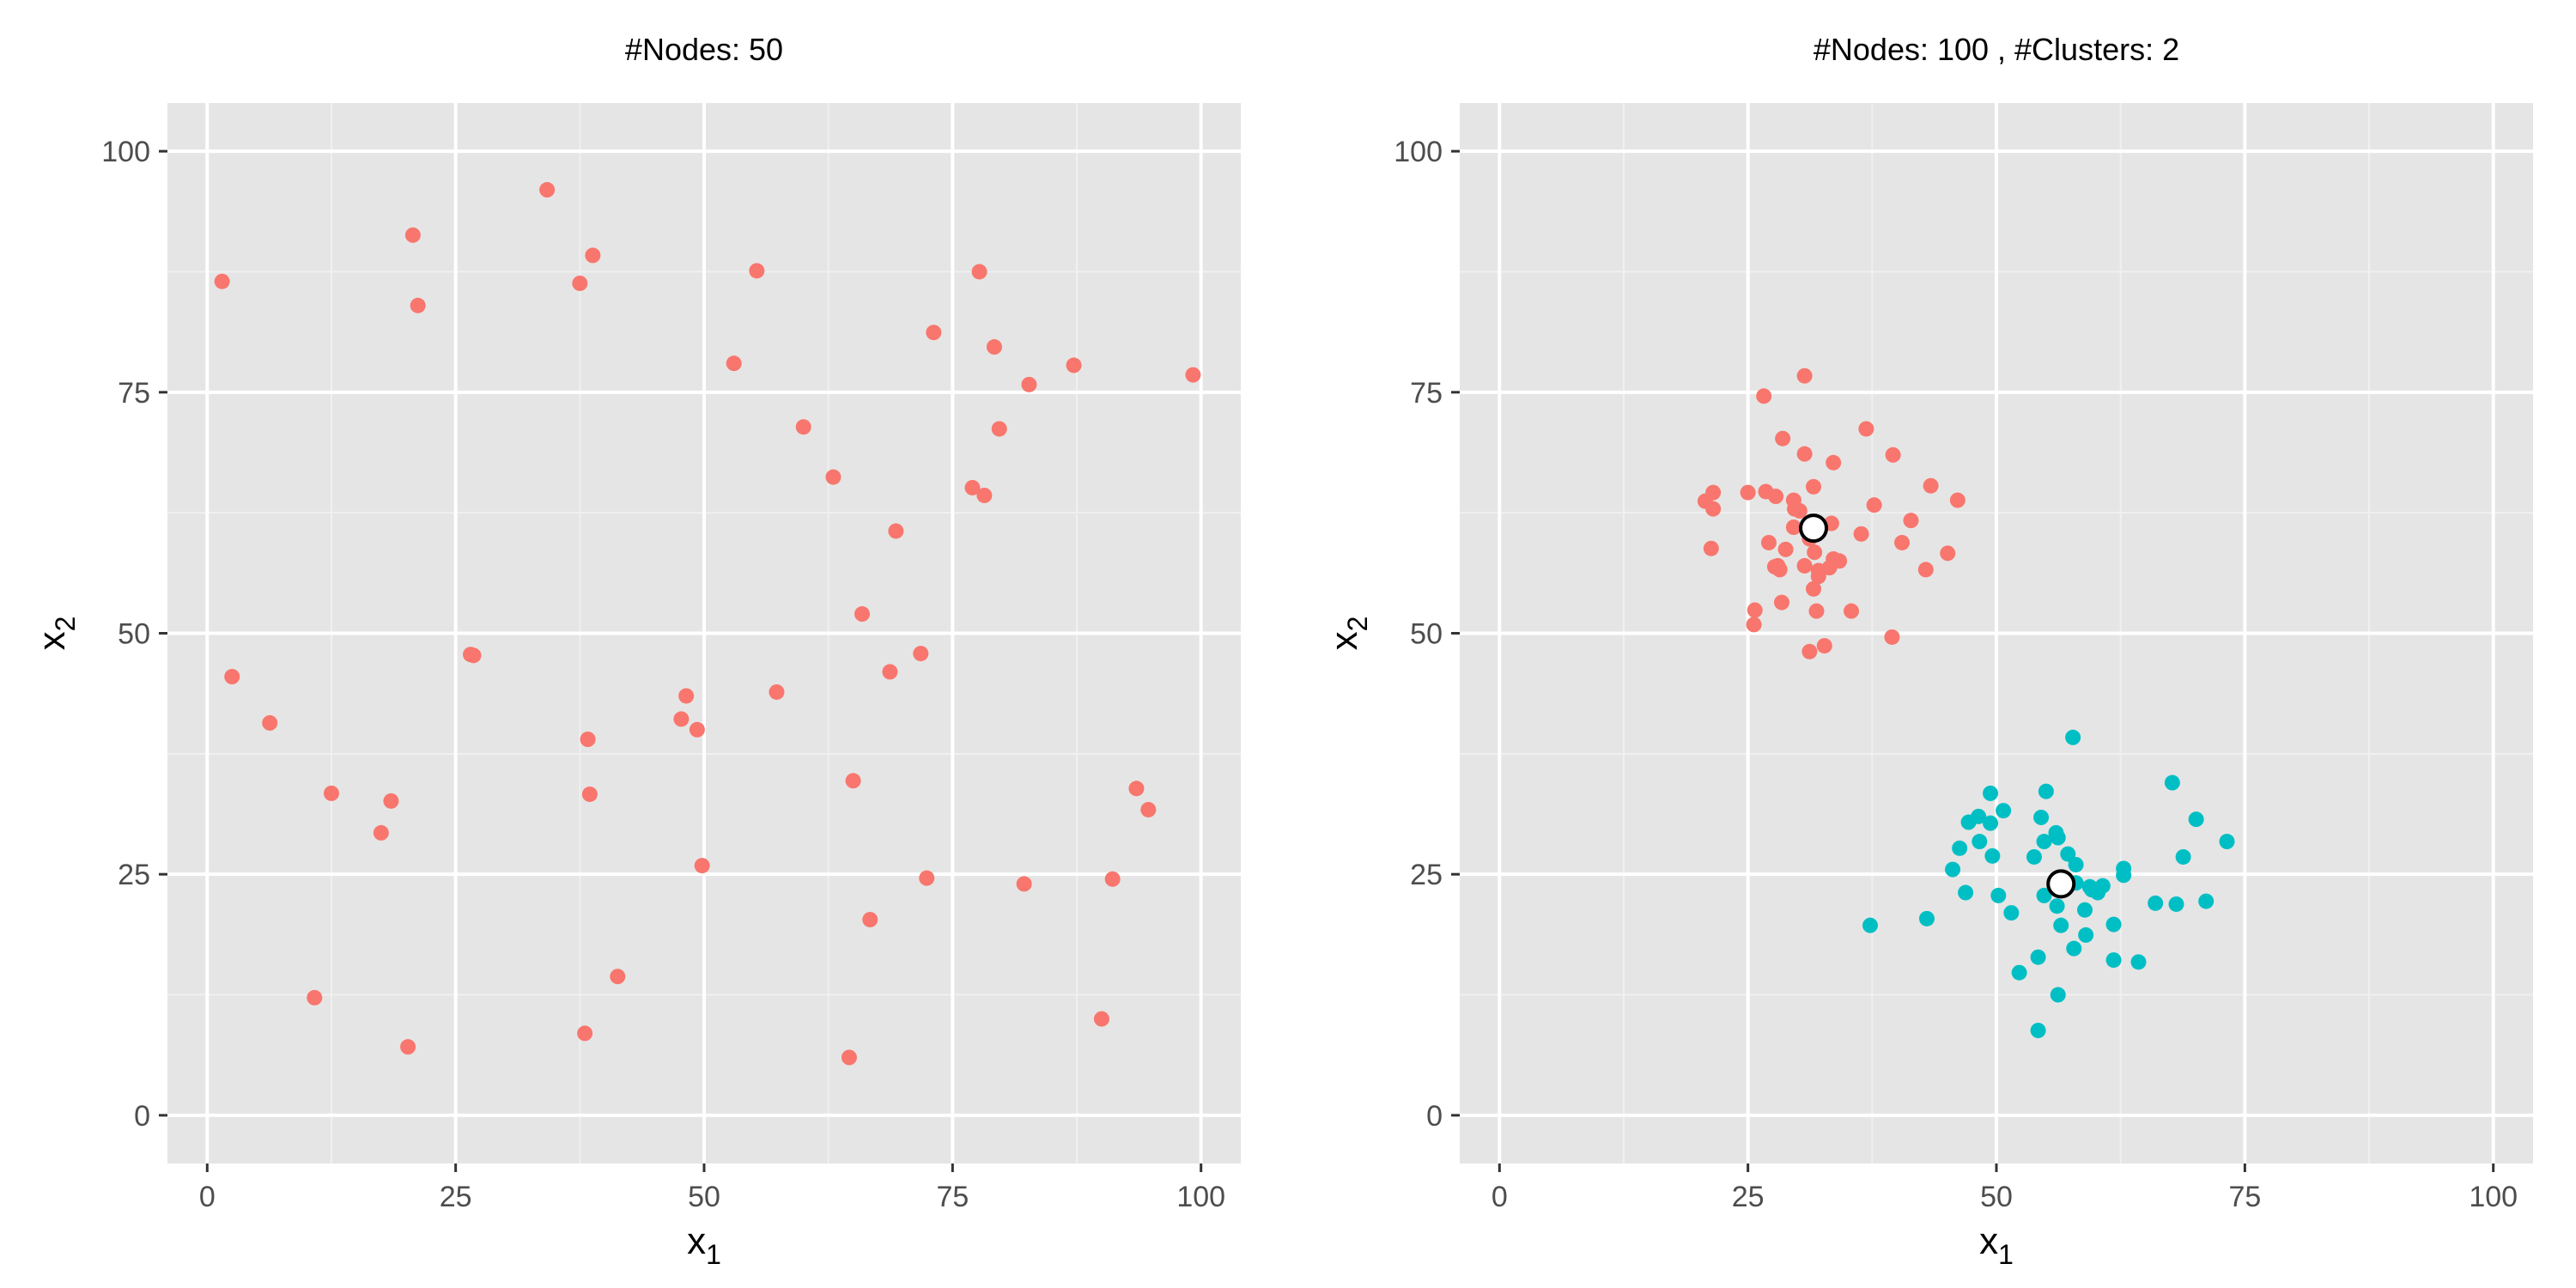 The height and width of the screenshot is (1288, 2576). What do you see at coordinates (134, 393) in the screenshot?
I see `y-tick-label: 75` at bounding box center [134, 393].